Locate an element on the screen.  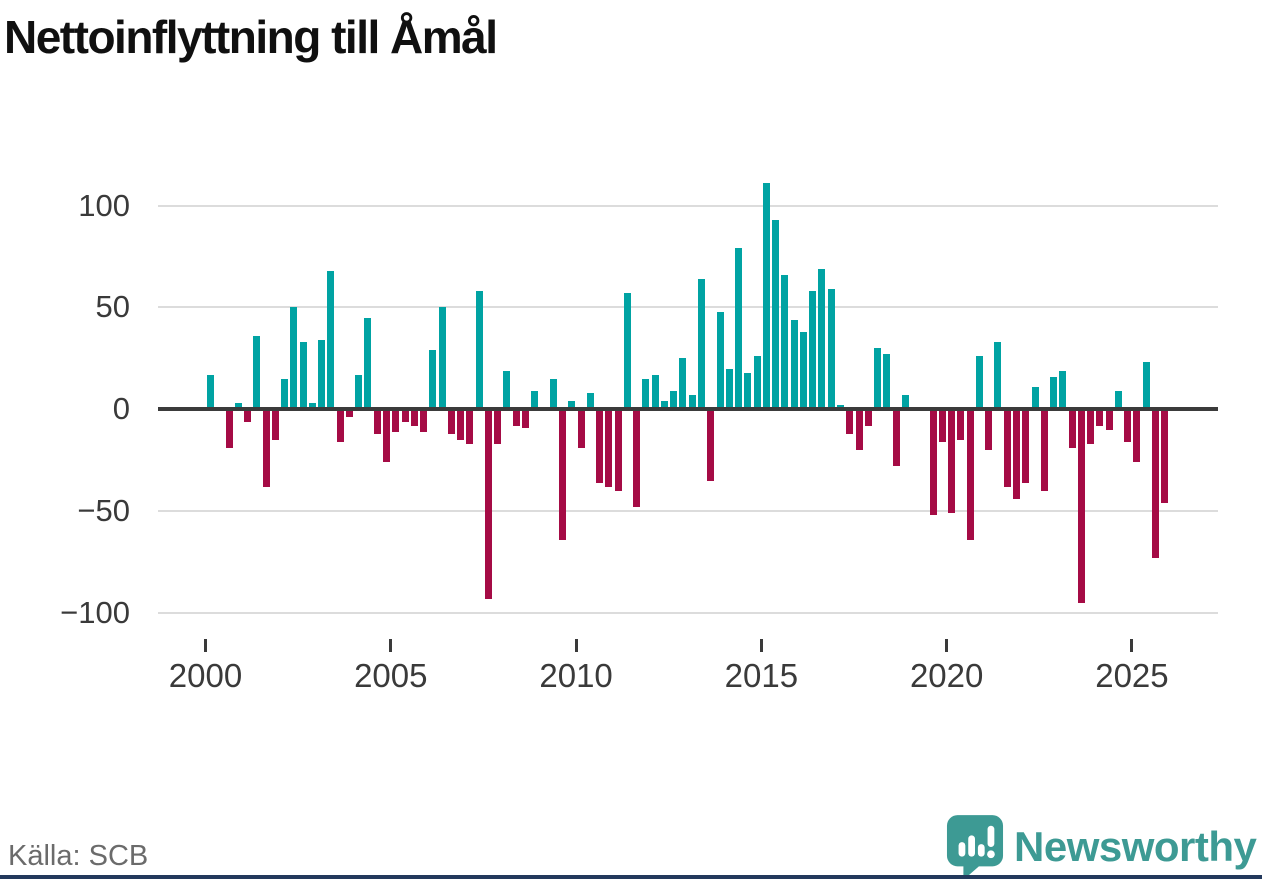
bar-2012Q1 is located at coordinates (655, 392).